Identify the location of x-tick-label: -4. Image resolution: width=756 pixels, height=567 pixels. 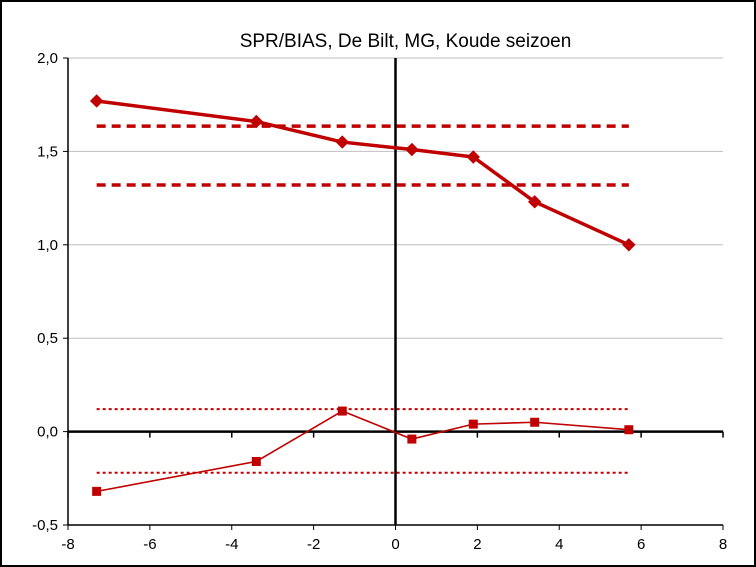
(231, 544).